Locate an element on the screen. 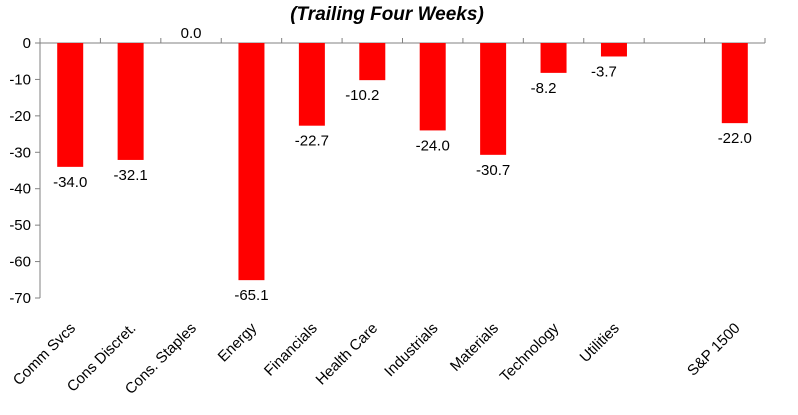 The width and height of the screenshot is (798, 415). data-label: -3.7 is located at coordinates (604, 71).